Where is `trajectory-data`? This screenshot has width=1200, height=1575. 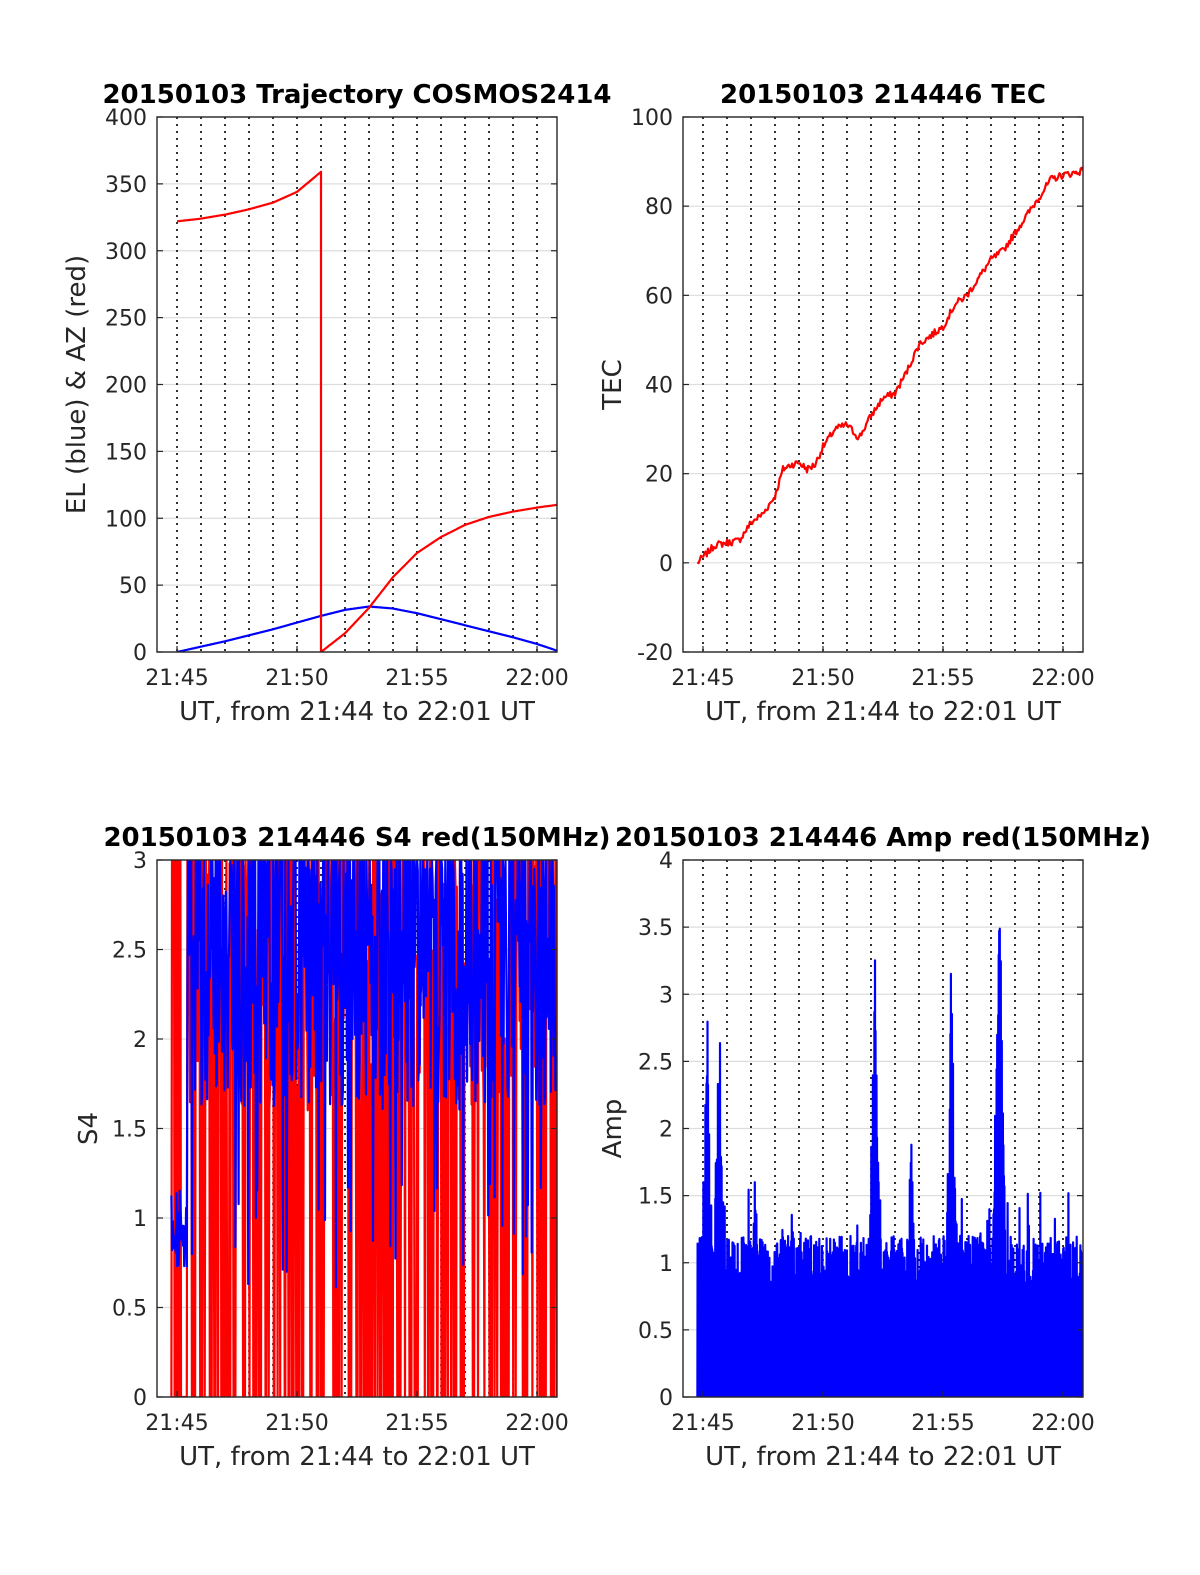
trajectory-data is located at coordinates (366, 411).